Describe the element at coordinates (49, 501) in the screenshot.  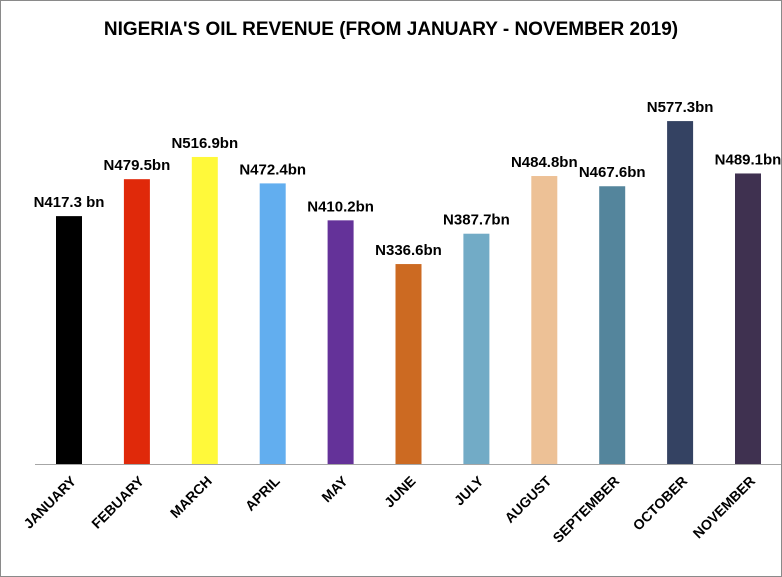
I see `x-tick-label: JANUARY` at that location.